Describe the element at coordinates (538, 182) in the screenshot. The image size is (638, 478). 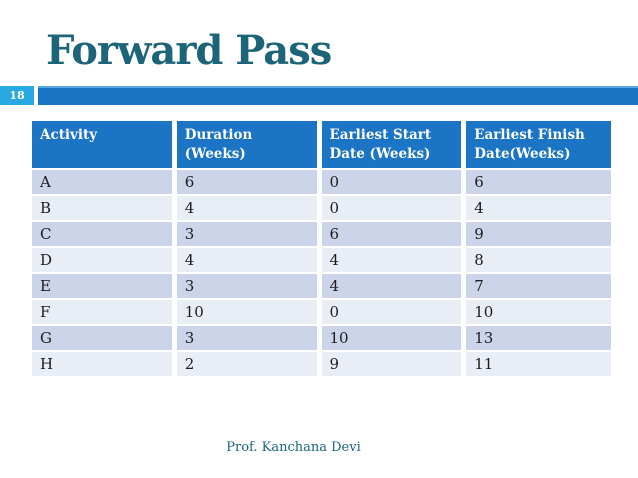
I see `table-cell-earliest_finish: 6` at that location.